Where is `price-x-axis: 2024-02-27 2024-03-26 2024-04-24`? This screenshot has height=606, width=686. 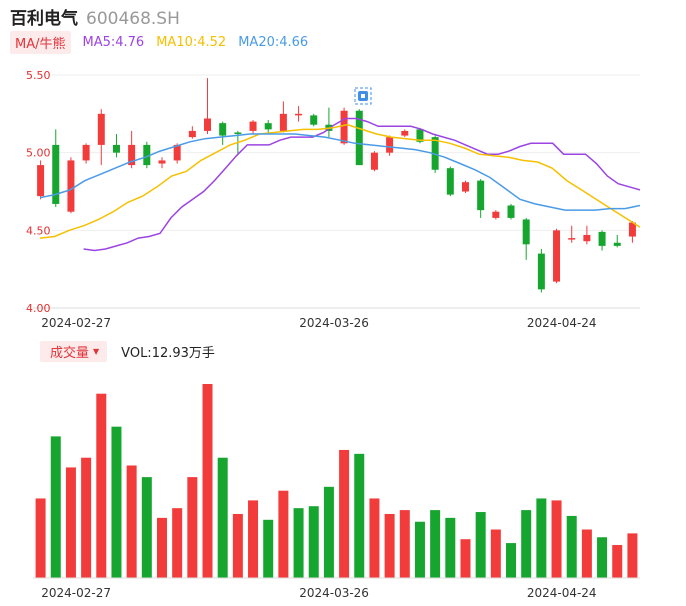 price-x-axis: 2024-02-27 2024-03-26 2024-04-24 is located at coordinates (318, 323).